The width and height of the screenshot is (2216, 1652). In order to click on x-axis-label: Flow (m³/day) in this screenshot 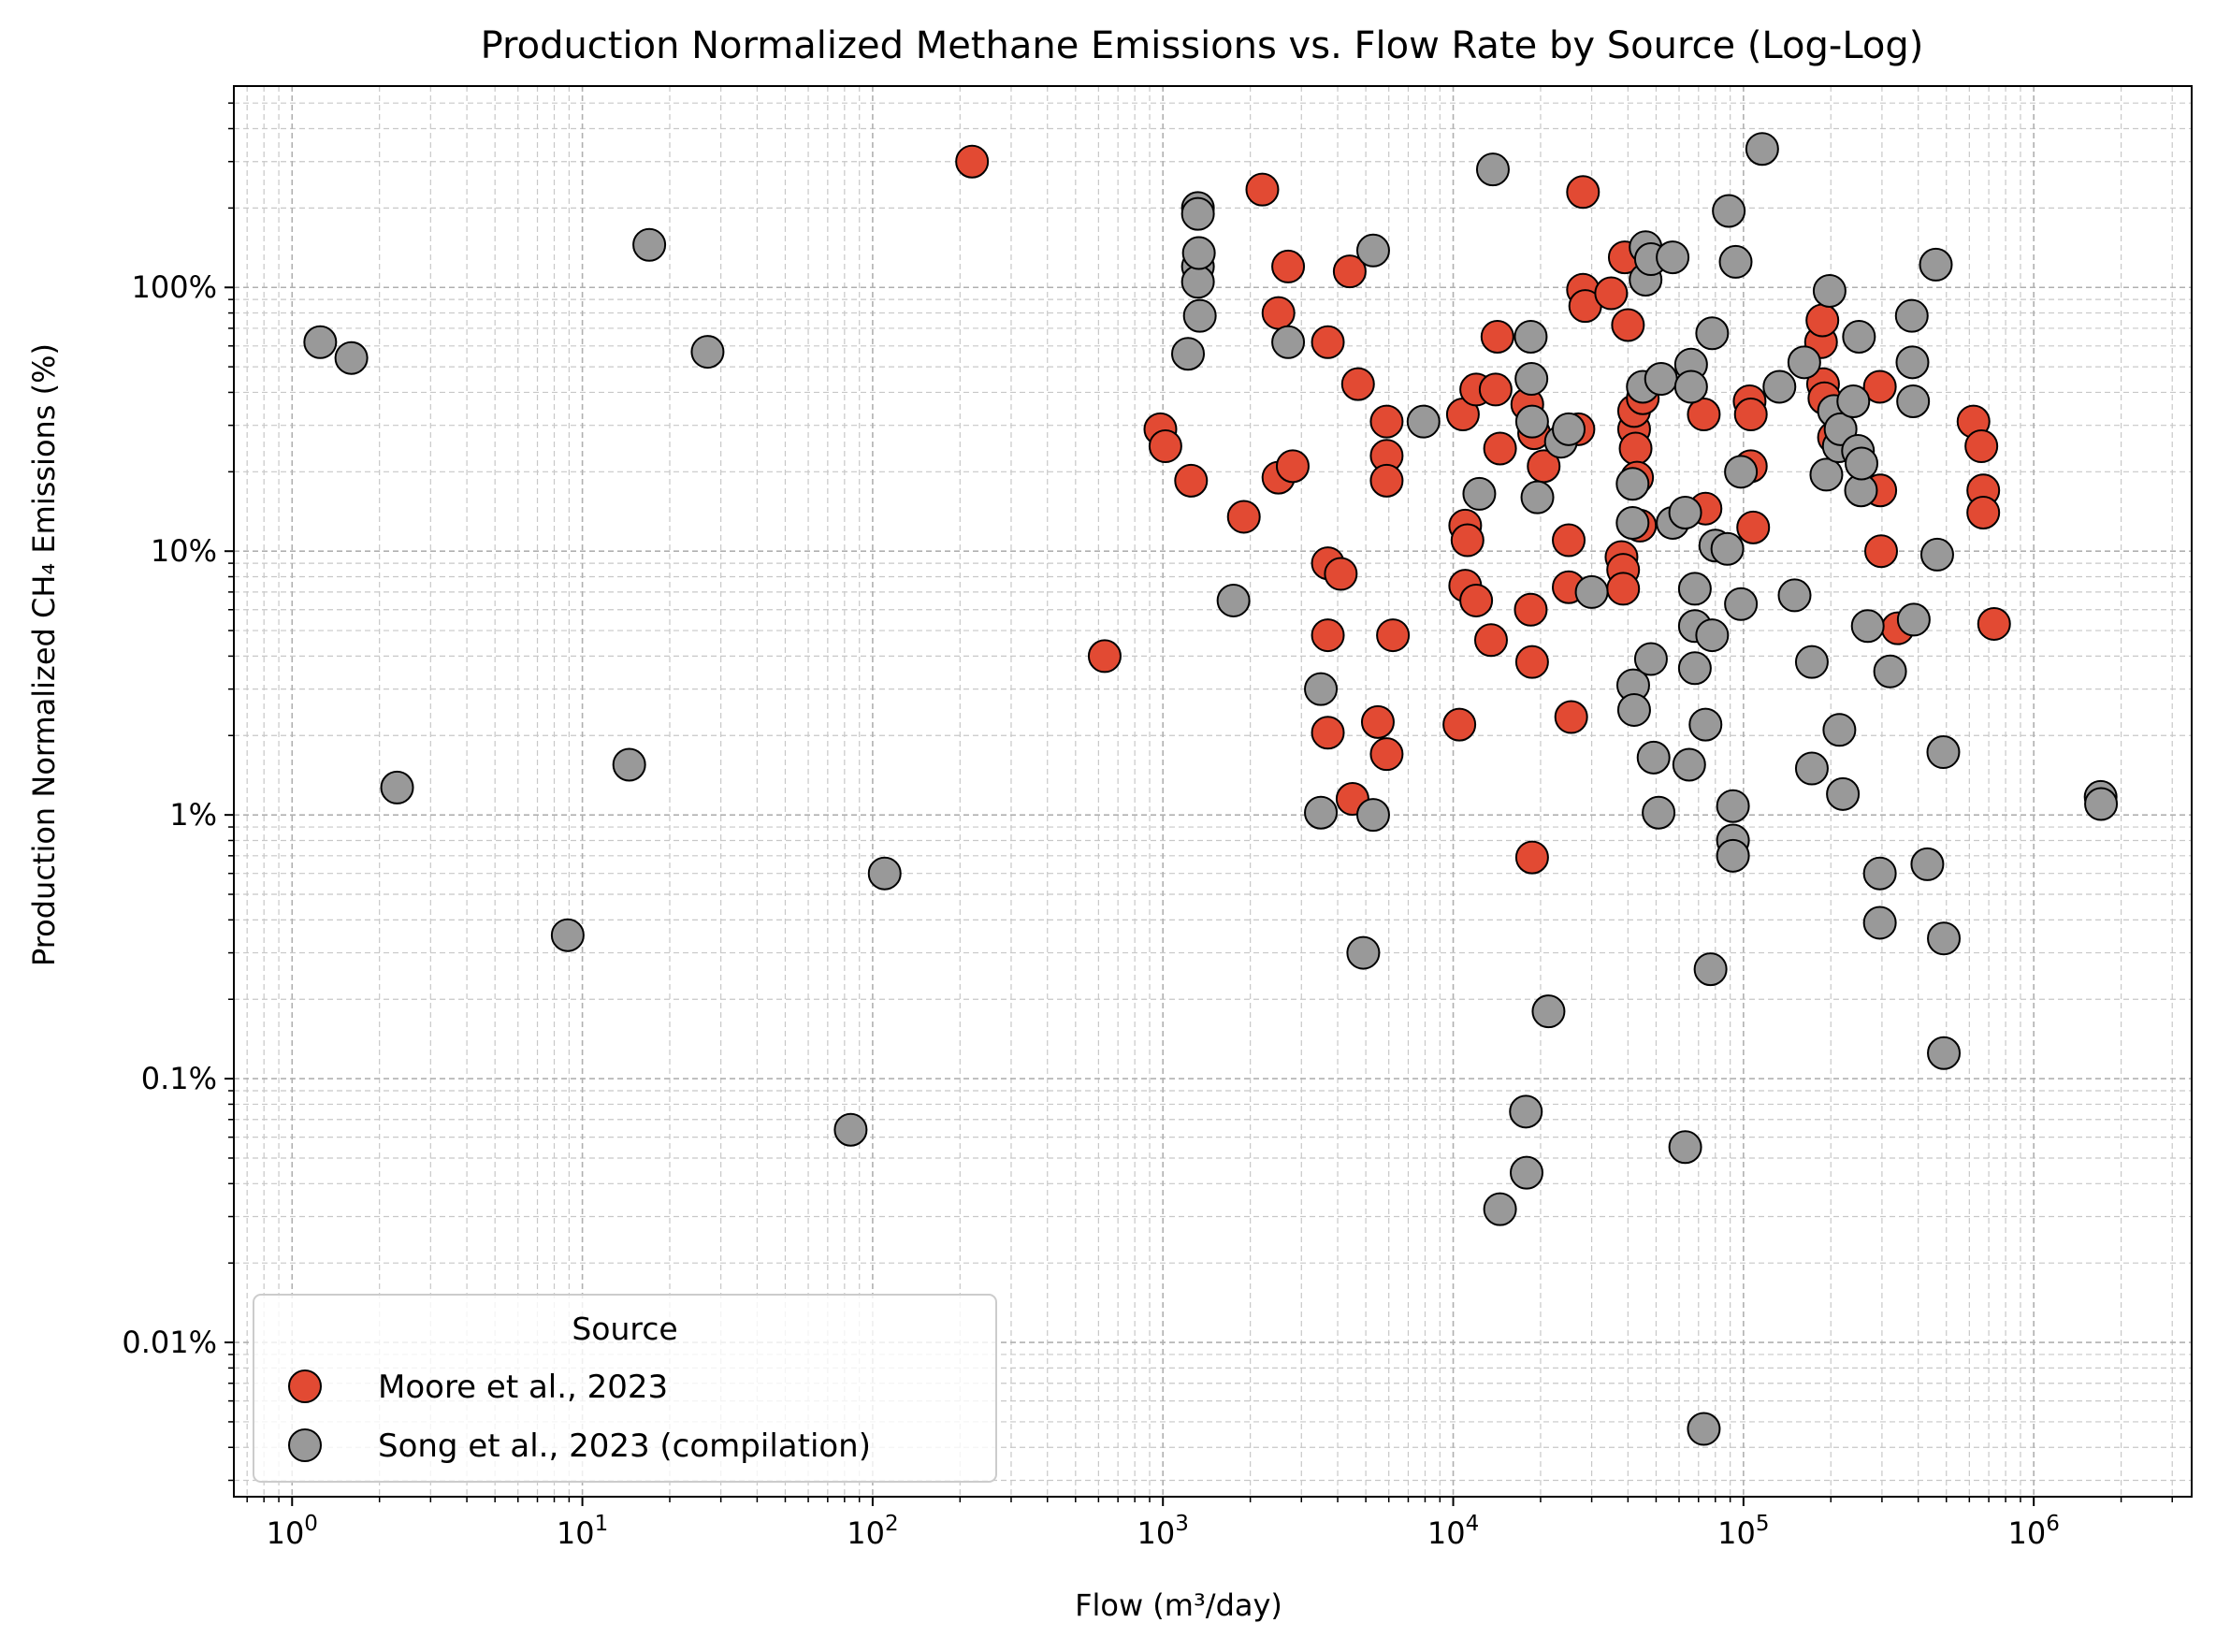, I will do `click(1179, 1605)`.